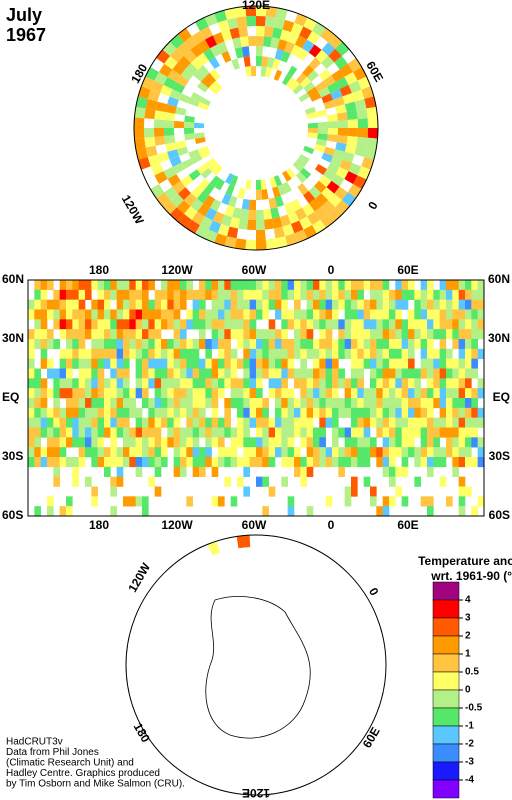 Image resolution: width=512 pixels, height=800 pixels. What do you see at coordinates (469, 726) in the screenshot?
I see `legend-tick-label: -1` at bounding box center [469, 726].